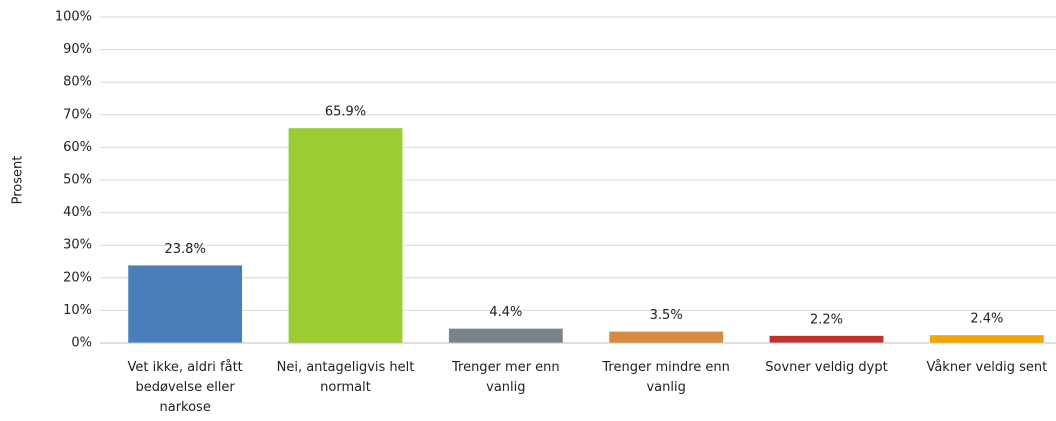  I want to click on y-tick-label: 50%, so click(77, 180).